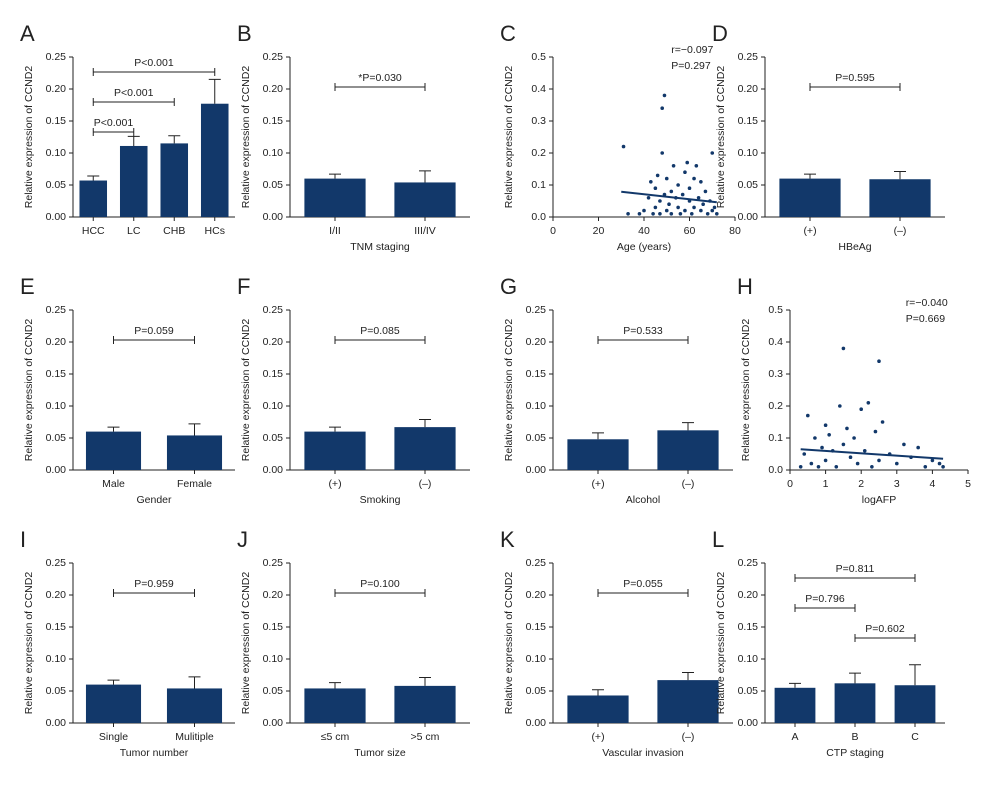 The height and width of the screenshot is (805, 1000). Describe the element at coordinates (826, 484) in the screenshot. I see `x-tick-label: 1` at that location.